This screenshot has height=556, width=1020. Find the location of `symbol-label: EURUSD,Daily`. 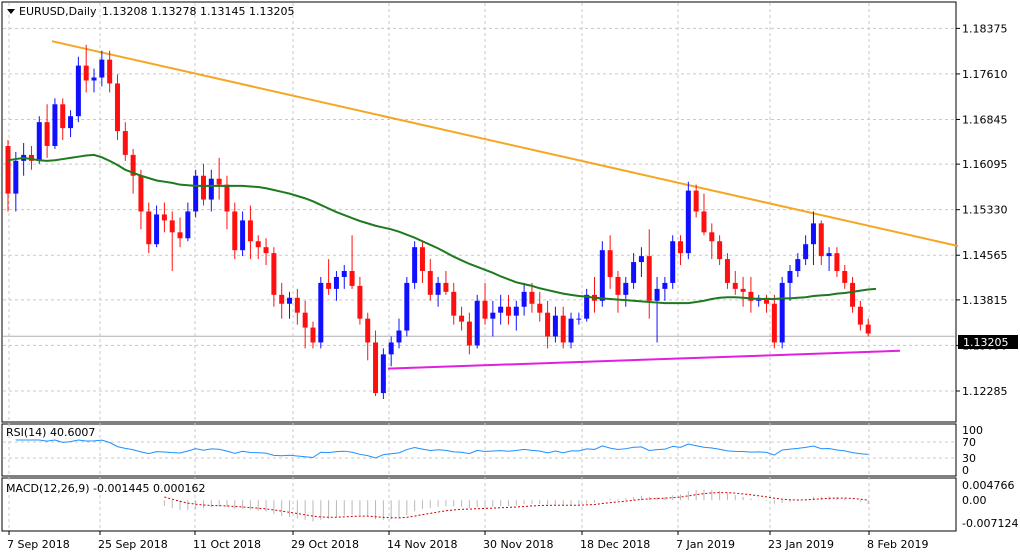

symbol-label: EURUSD,Daily is located at coordinates (58, 11).